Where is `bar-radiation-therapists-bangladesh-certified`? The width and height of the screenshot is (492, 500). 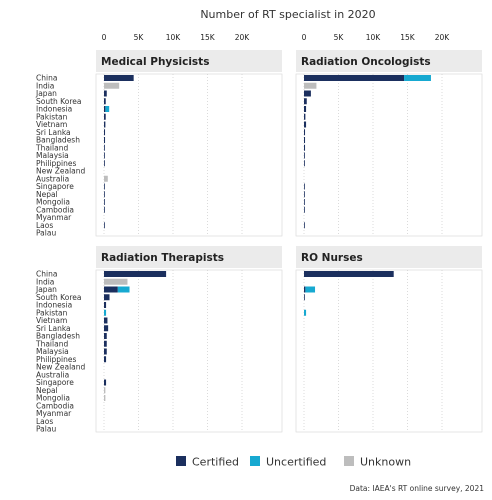
bar-radiation-therapists-bangladesh-certified is located at coordinates (105, 336).